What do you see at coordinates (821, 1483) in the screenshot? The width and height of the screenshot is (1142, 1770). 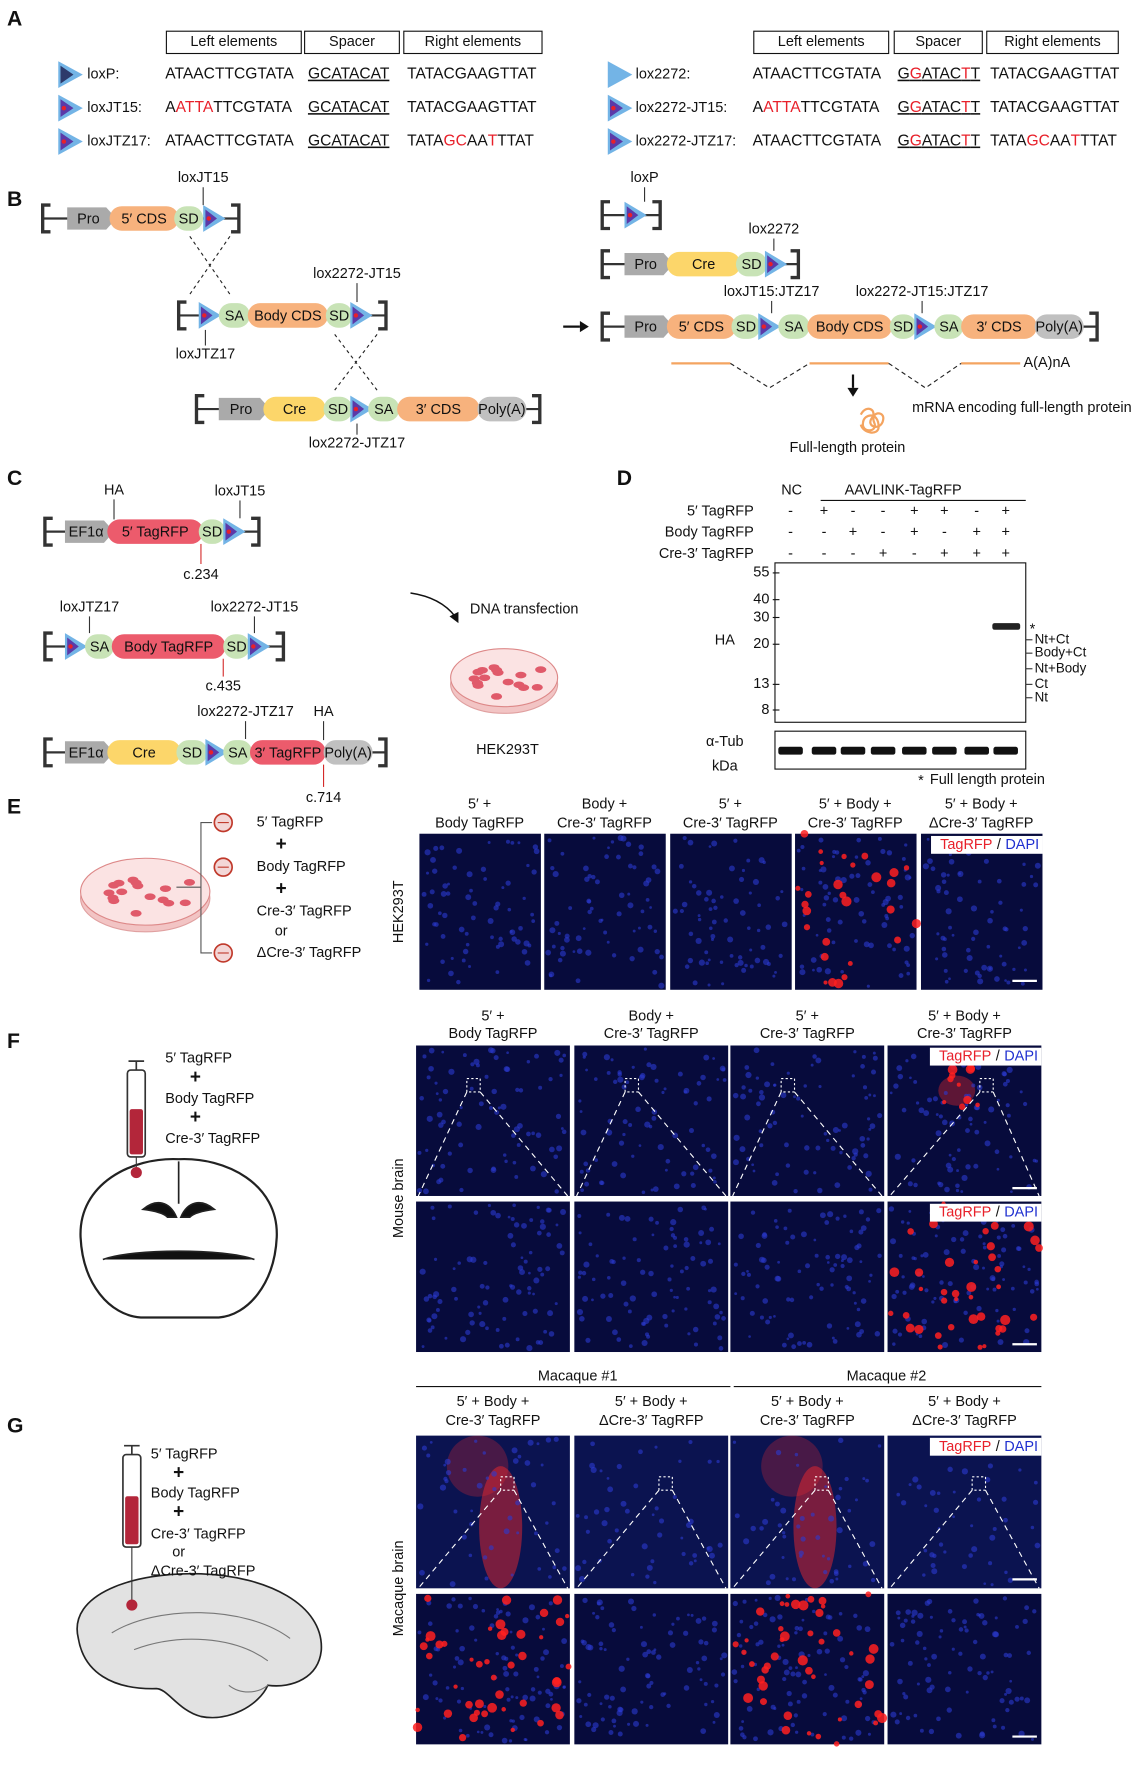 I see `zoom-box` at bounding box center [821, 1483].